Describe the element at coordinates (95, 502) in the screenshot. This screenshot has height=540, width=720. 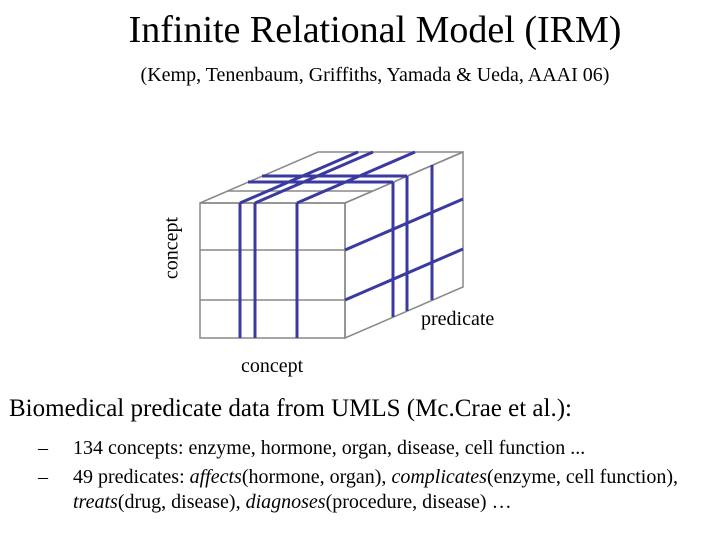
I see `bullet-text: treats` at that location.